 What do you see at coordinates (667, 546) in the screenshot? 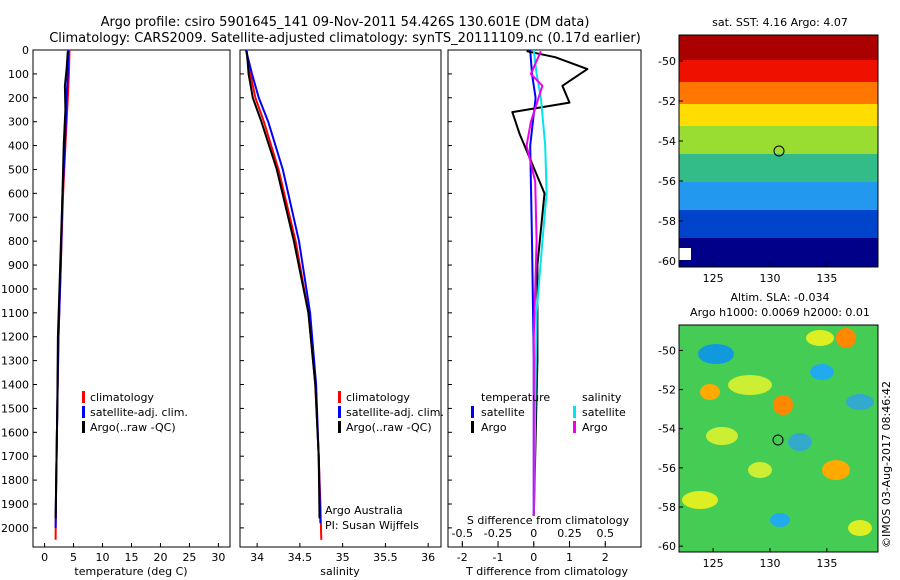
I see `map-y-tick-label: -60` at bounding box center [667, 546].